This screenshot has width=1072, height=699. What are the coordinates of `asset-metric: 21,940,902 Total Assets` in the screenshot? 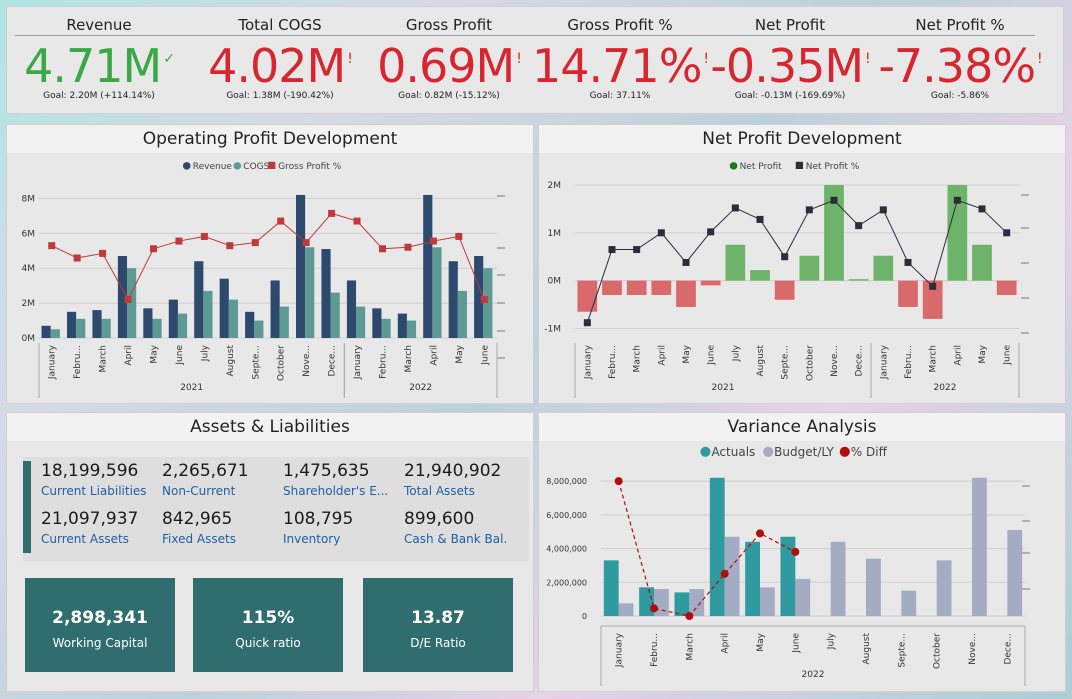 It's located at (452, 479).